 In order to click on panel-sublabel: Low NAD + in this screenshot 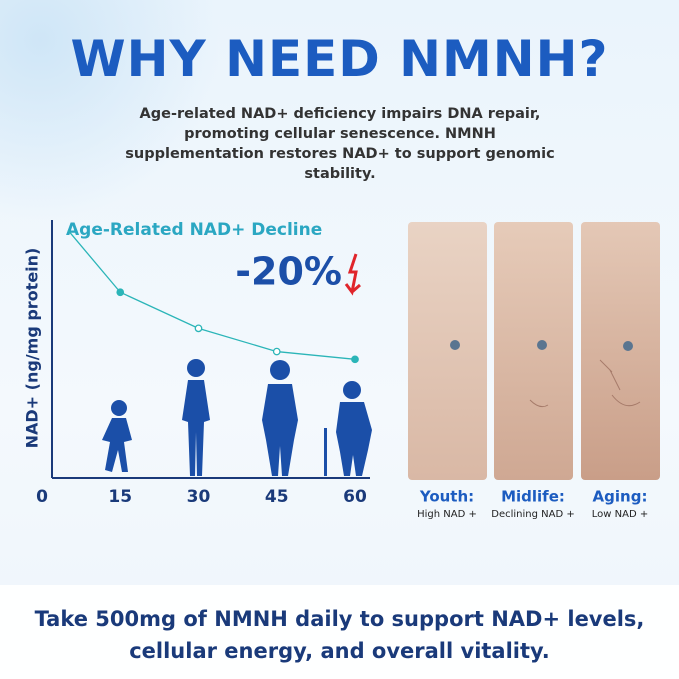, I will do `click(620, 514)`.